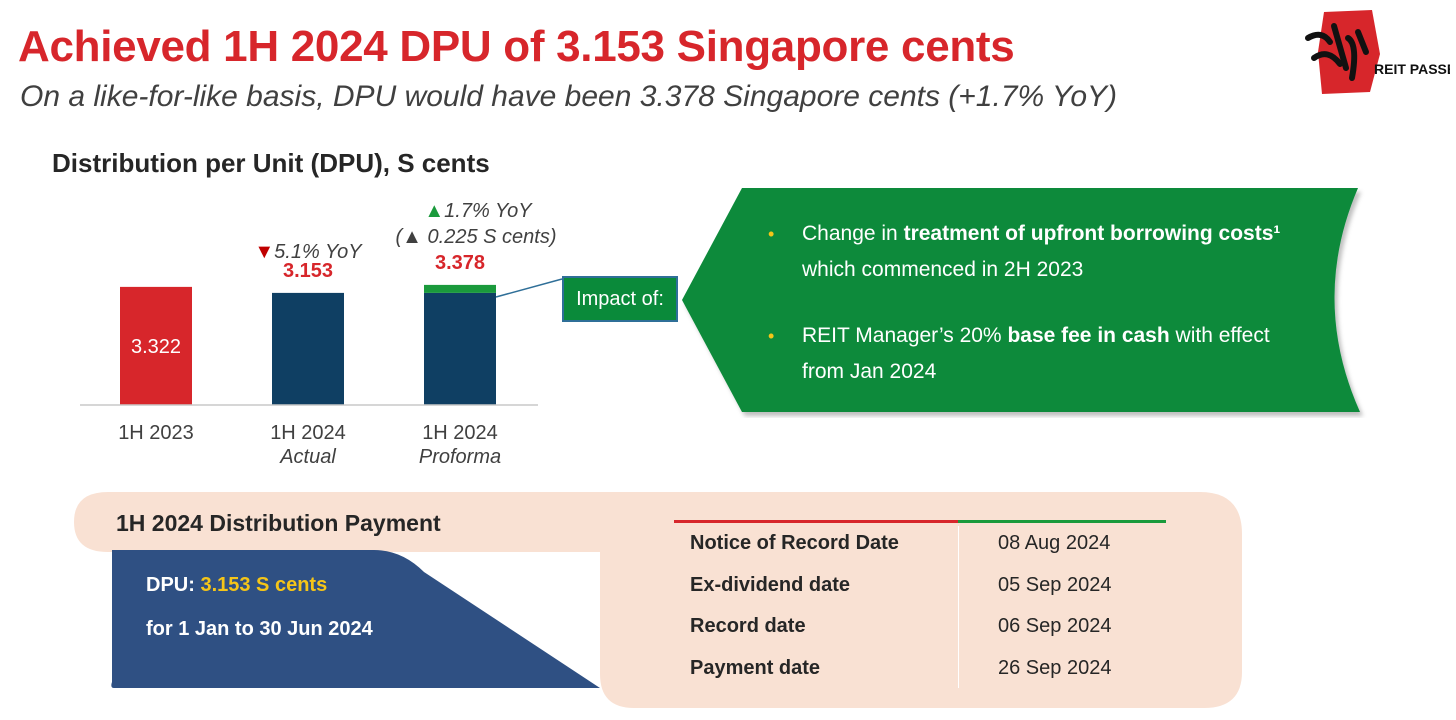 Image resolution: width=1456 pixels, height=720 pixels. What do you see at coordinates (460, 263) in the screenshot?
I see `data-label: 3.378` at bounding box center [460, 263].